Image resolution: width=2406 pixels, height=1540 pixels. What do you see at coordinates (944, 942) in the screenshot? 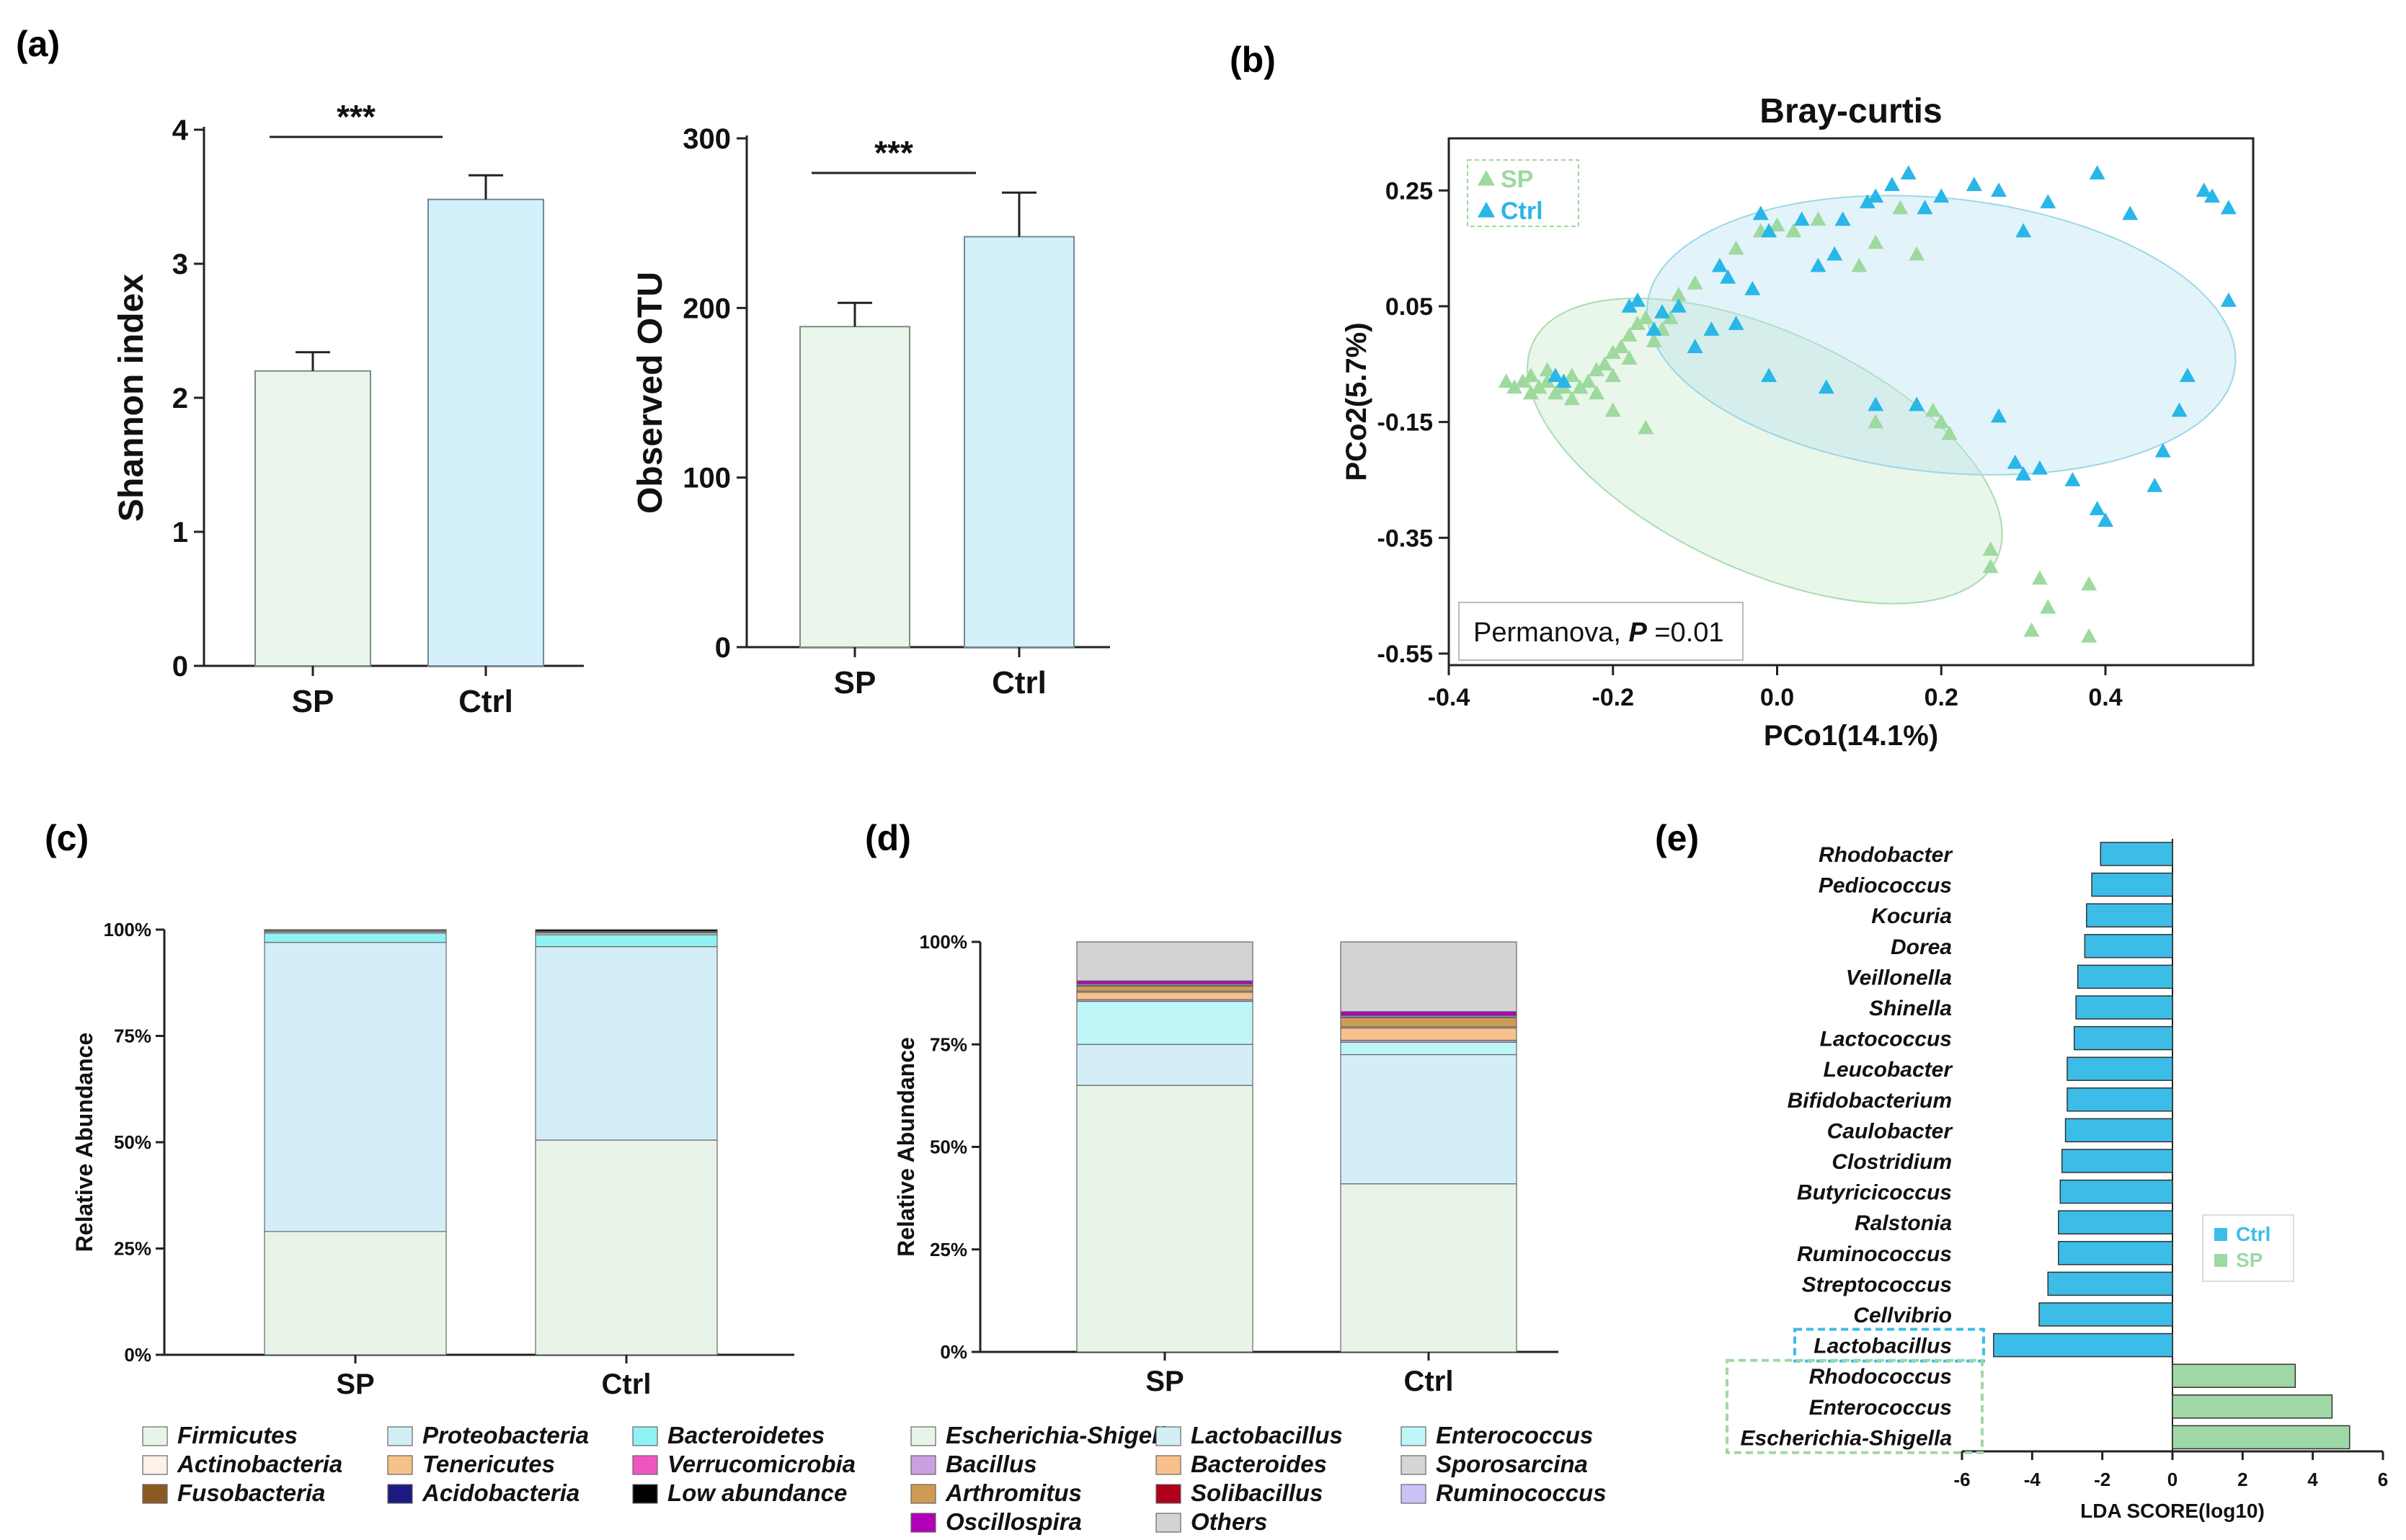
I see `y-tick-label: 100%` at bounding box center [944, 942].